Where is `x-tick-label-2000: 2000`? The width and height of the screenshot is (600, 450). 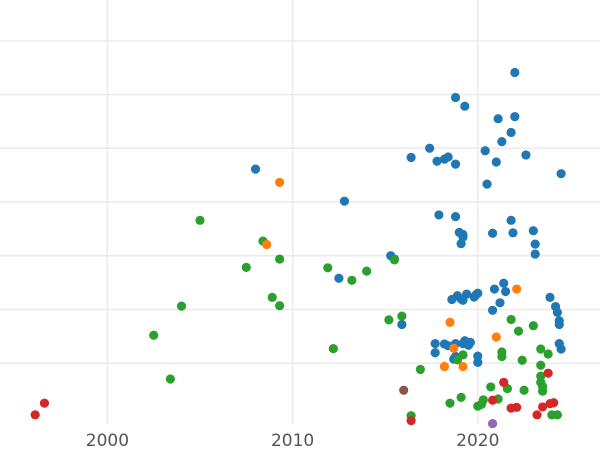 x-tick-label-2000: 2000 is located at coordinates (107, 440).